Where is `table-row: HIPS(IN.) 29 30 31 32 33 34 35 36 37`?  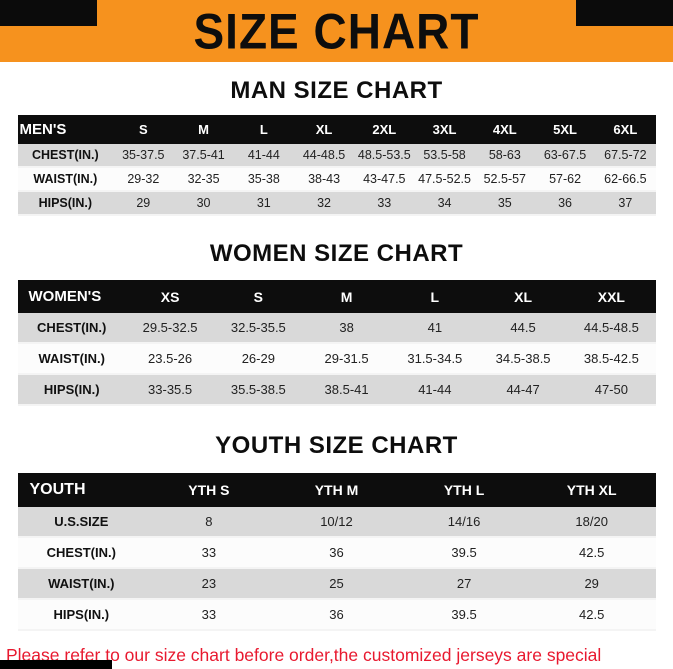 table-row: HIPS(IN.) 29 30 31 32 33 34 35 36 37 is located at coordinates (336, 203).